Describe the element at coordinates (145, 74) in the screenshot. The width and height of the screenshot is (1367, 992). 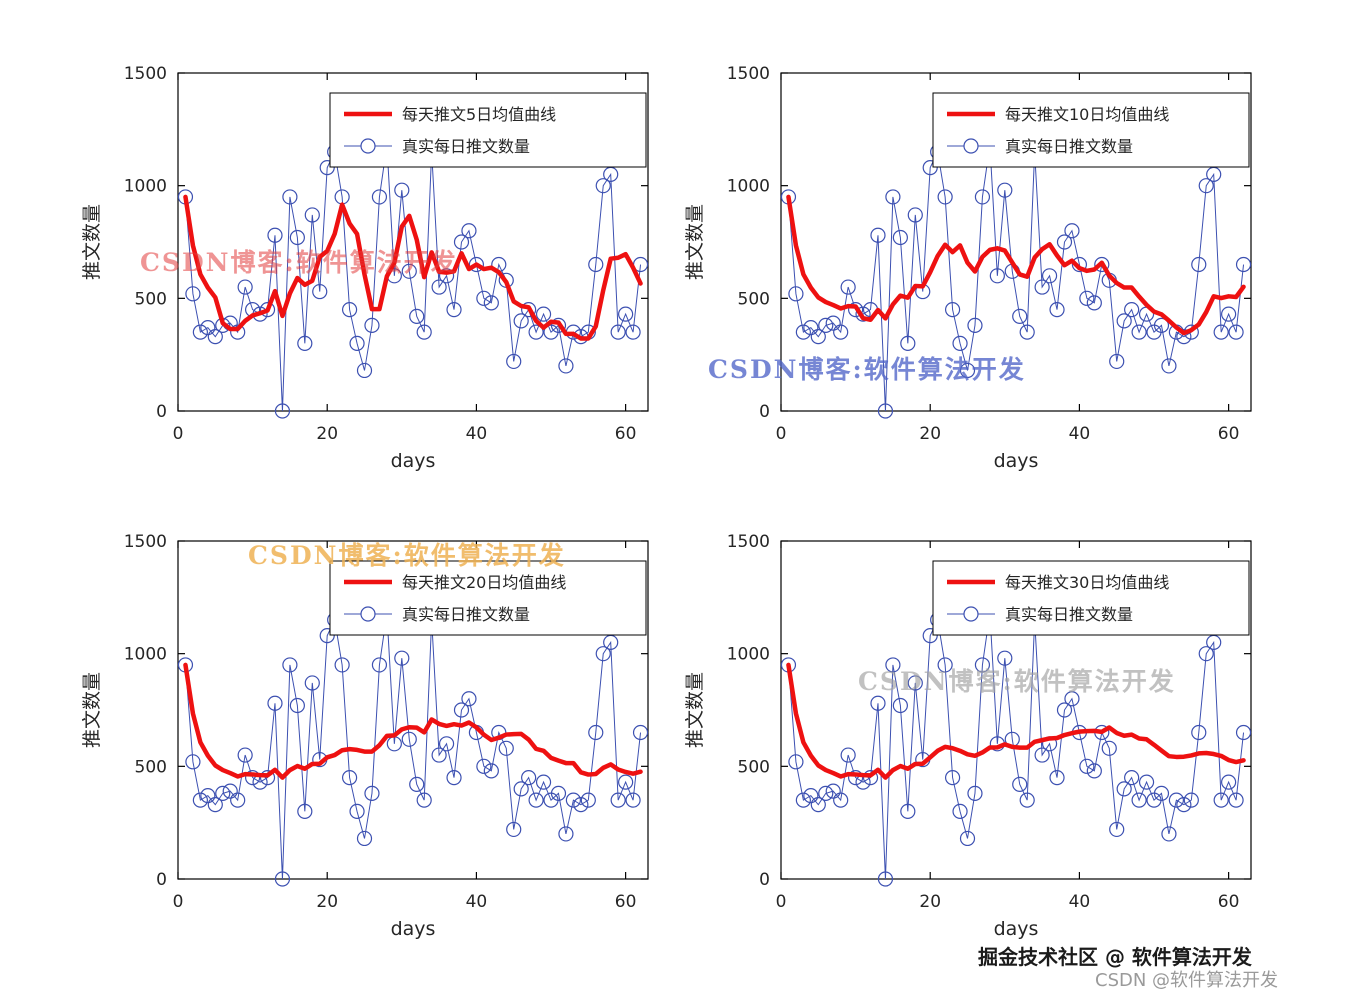
I see `y-tick-label: 1500` at that location.